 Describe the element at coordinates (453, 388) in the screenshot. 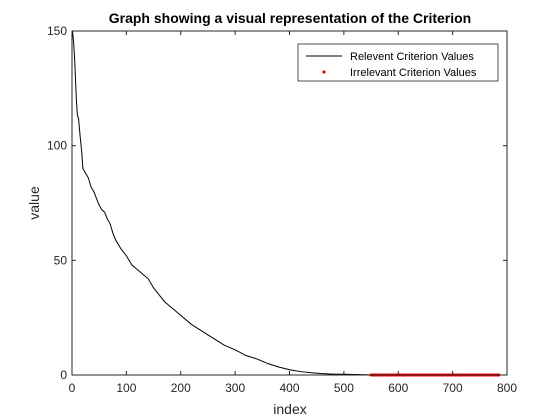

I see `x-tick-label: 700` at that location.